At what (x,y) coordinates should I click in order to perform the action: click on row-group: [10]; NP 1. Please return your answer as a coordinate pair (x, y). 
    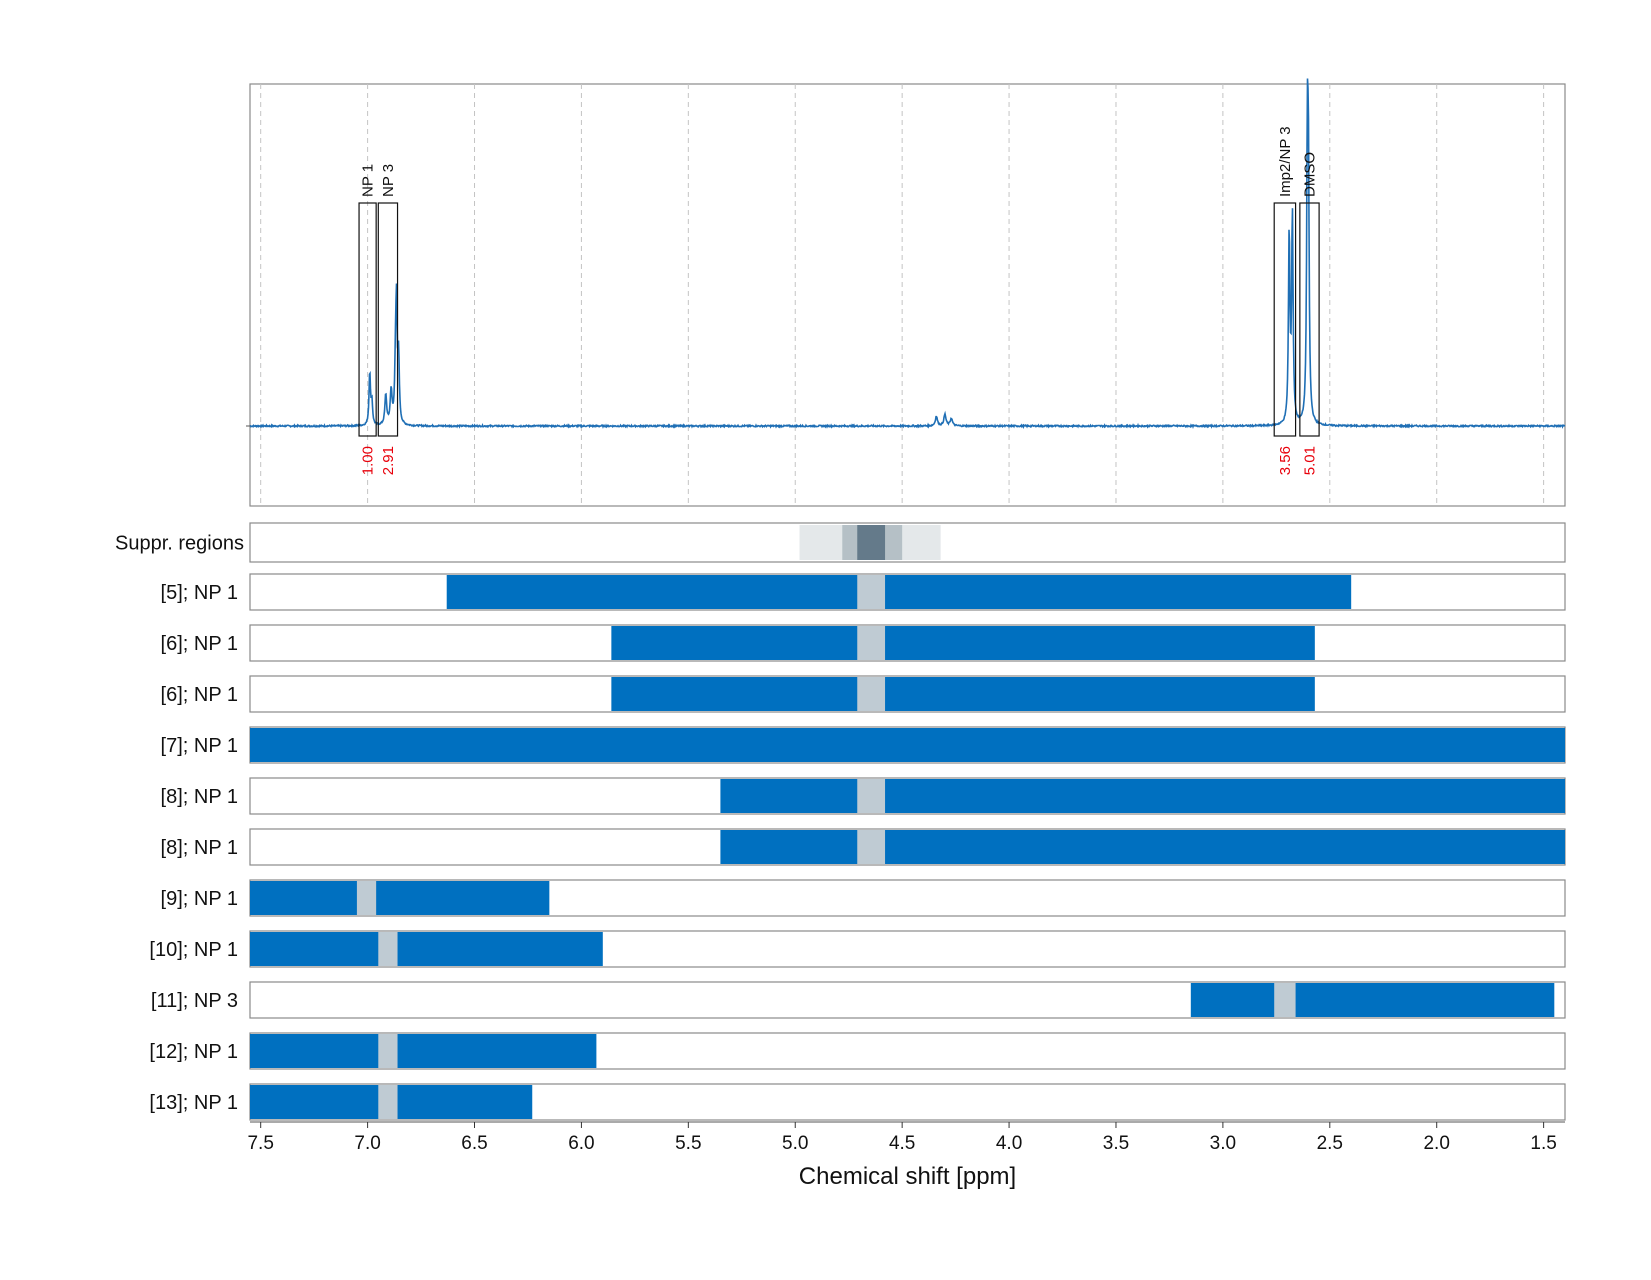
    Looking at the image, I should click on (857, 949).